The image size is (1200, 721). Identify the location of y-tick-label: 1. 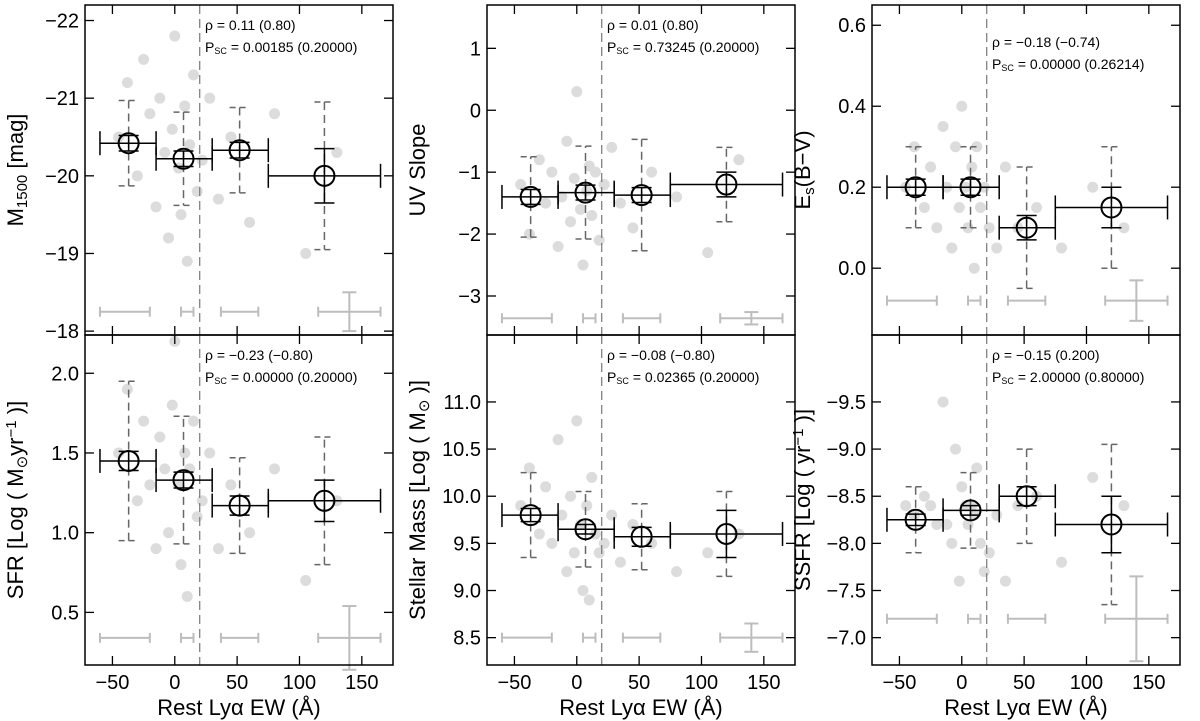
(475, 49).